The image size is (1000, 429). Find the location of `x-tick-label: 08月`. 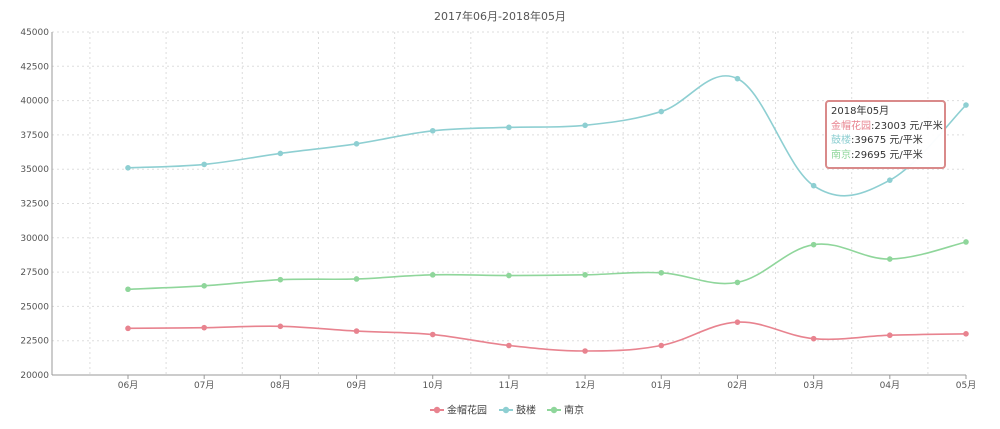

x-tick-label: 08月 is located at coordinates (280, 385).